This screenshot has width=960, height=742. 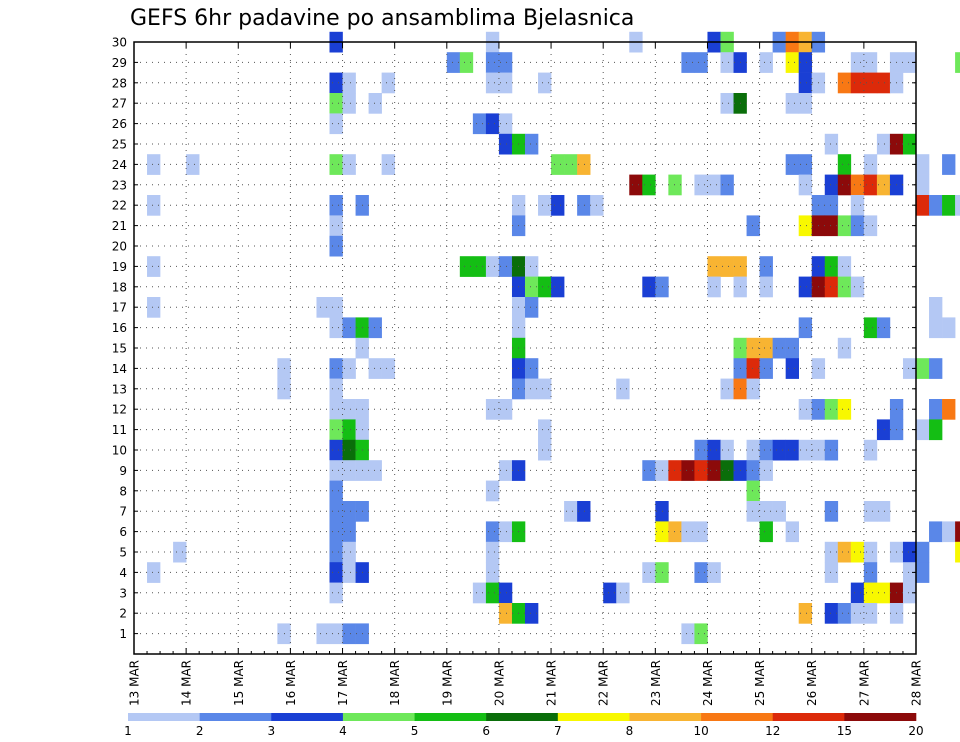 I want to click on x-tick-label: 21 MAR, so click(x=552, y=683).